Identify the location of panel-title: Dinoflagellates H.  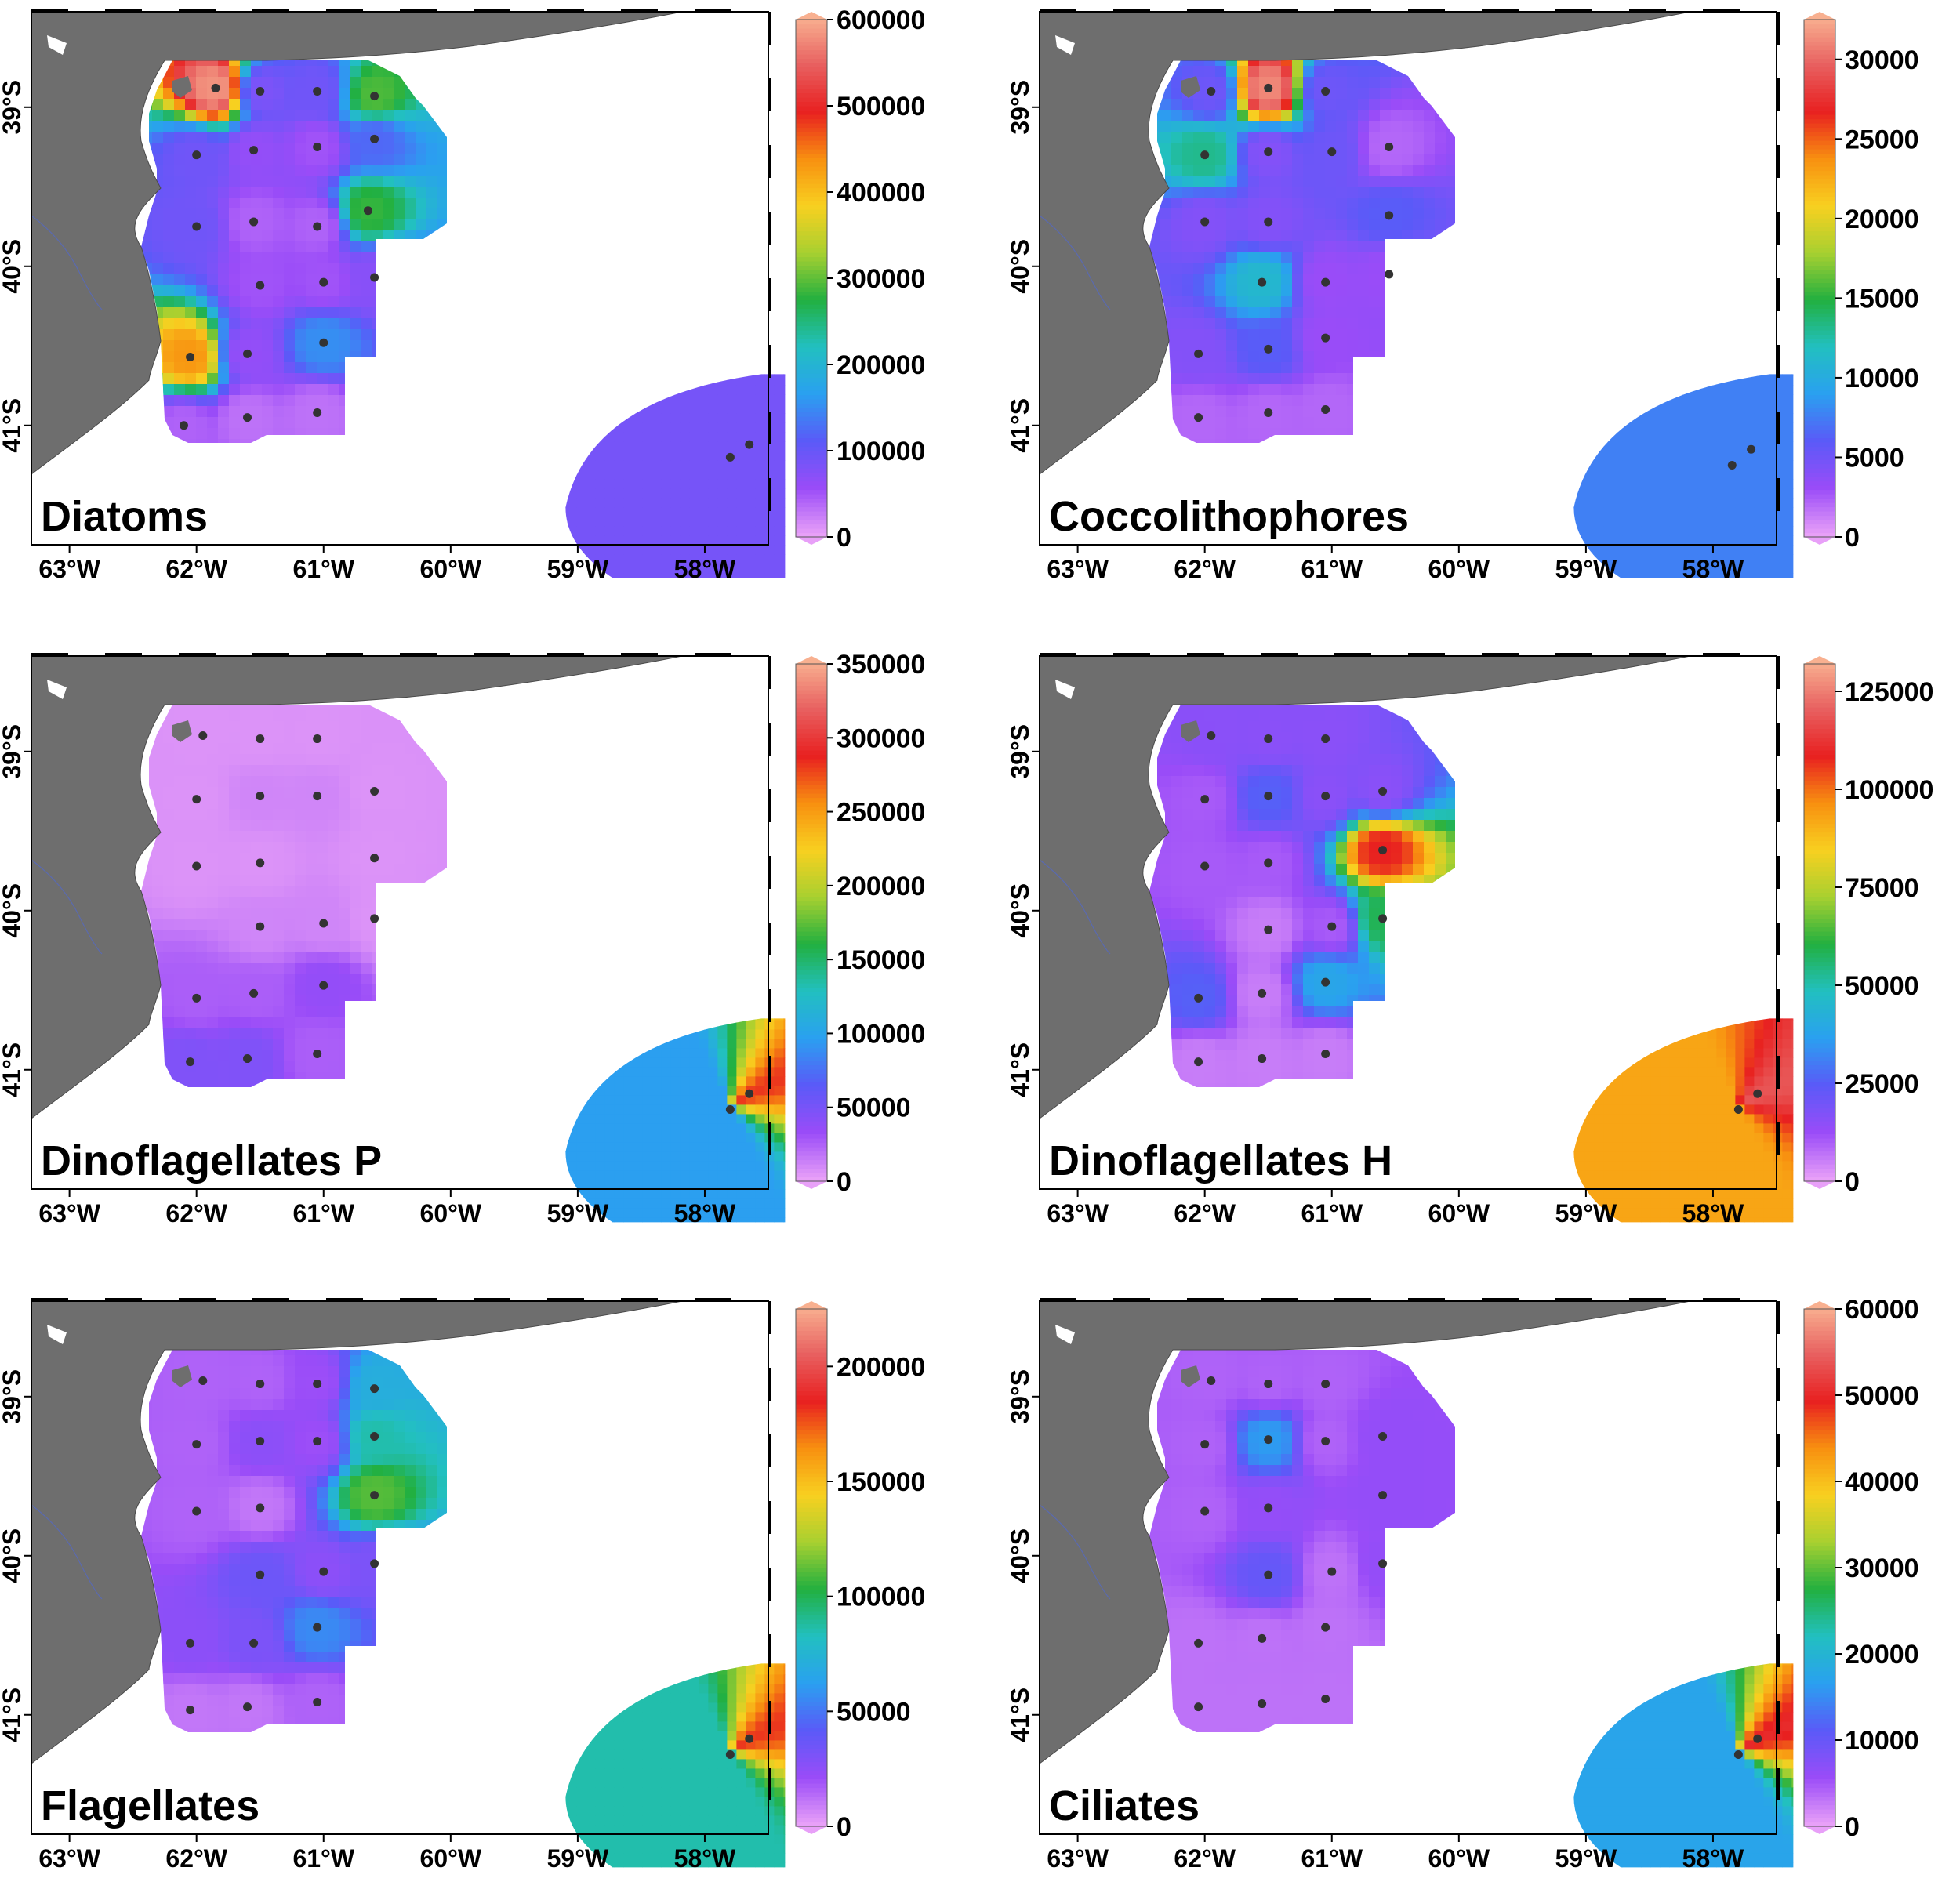
(1220, 1160).